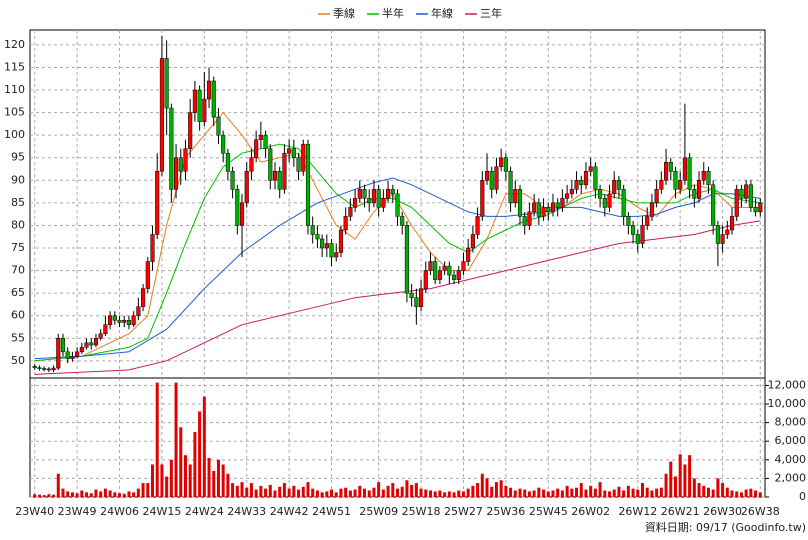  Describe the element at coordinates (119, 511) in the screenshot. I see `x-tick-label: 24W06` at that location.